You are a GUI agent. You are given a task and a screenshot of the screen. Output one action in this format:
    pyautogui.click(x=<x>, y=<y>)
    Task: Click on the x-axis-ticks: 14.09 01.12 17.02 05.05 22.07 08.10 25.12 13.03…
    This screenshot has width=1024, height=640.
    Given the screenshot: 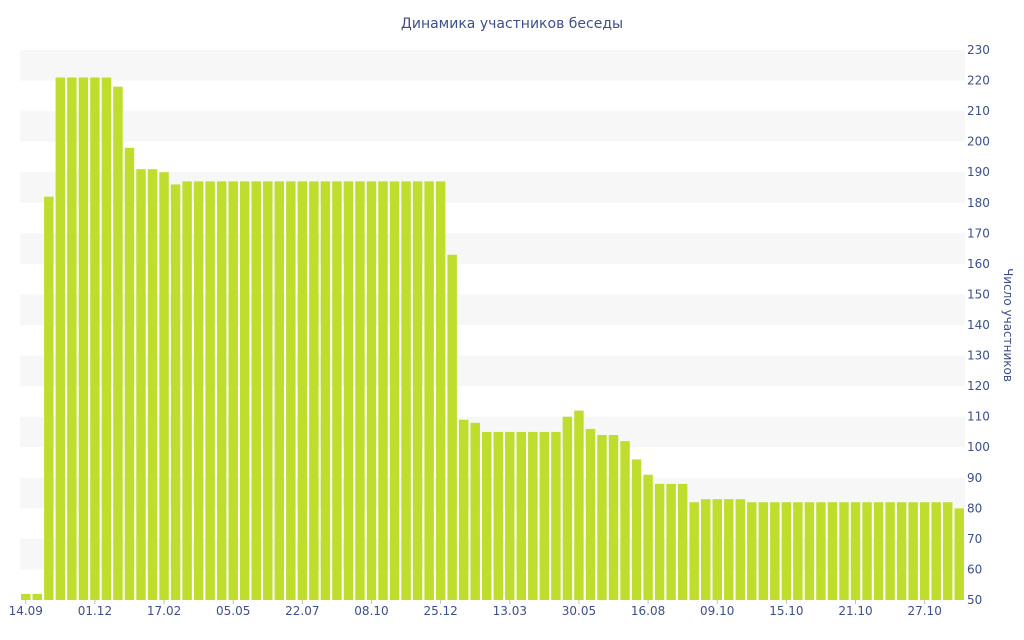 What is the action you would take?
    pyautogui.click(x=475, y=609)
    